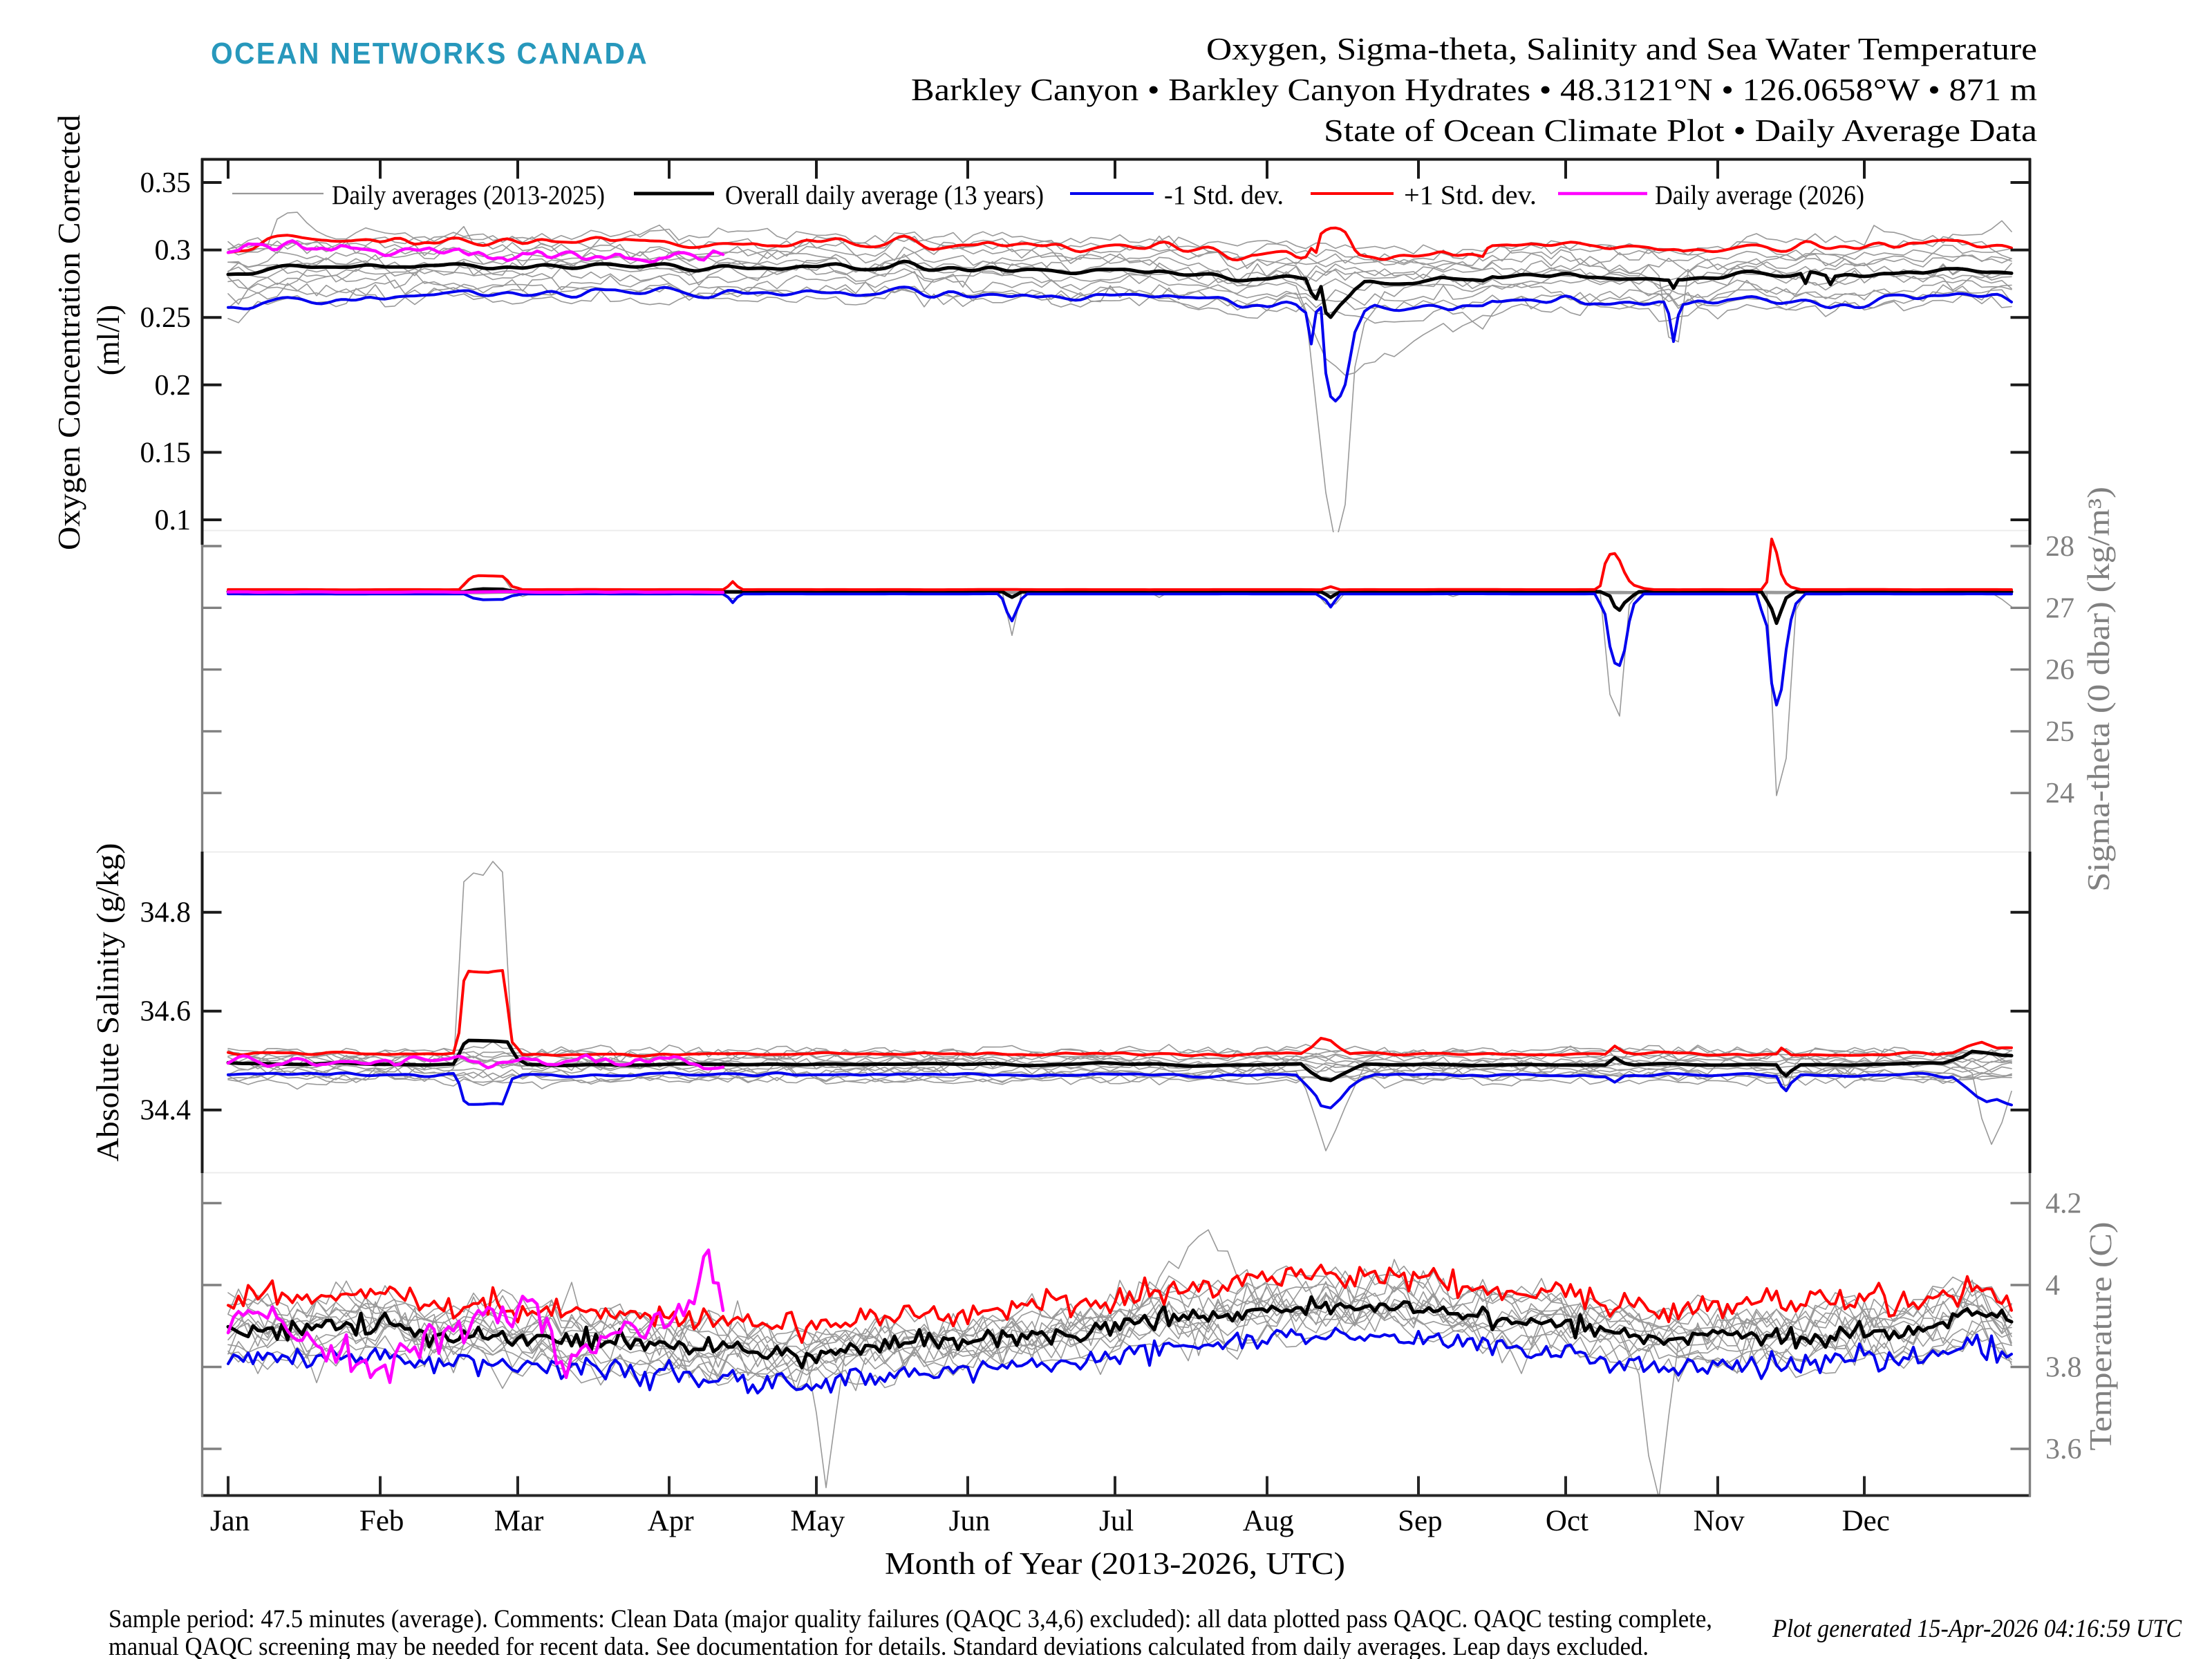 Image resolution: width=2212 pixels, height=1659 pixels. What do you see at coordinates (2060, 547) in the screenshot?
I see `svg-text: 28` at bounding box center [2060, 547].